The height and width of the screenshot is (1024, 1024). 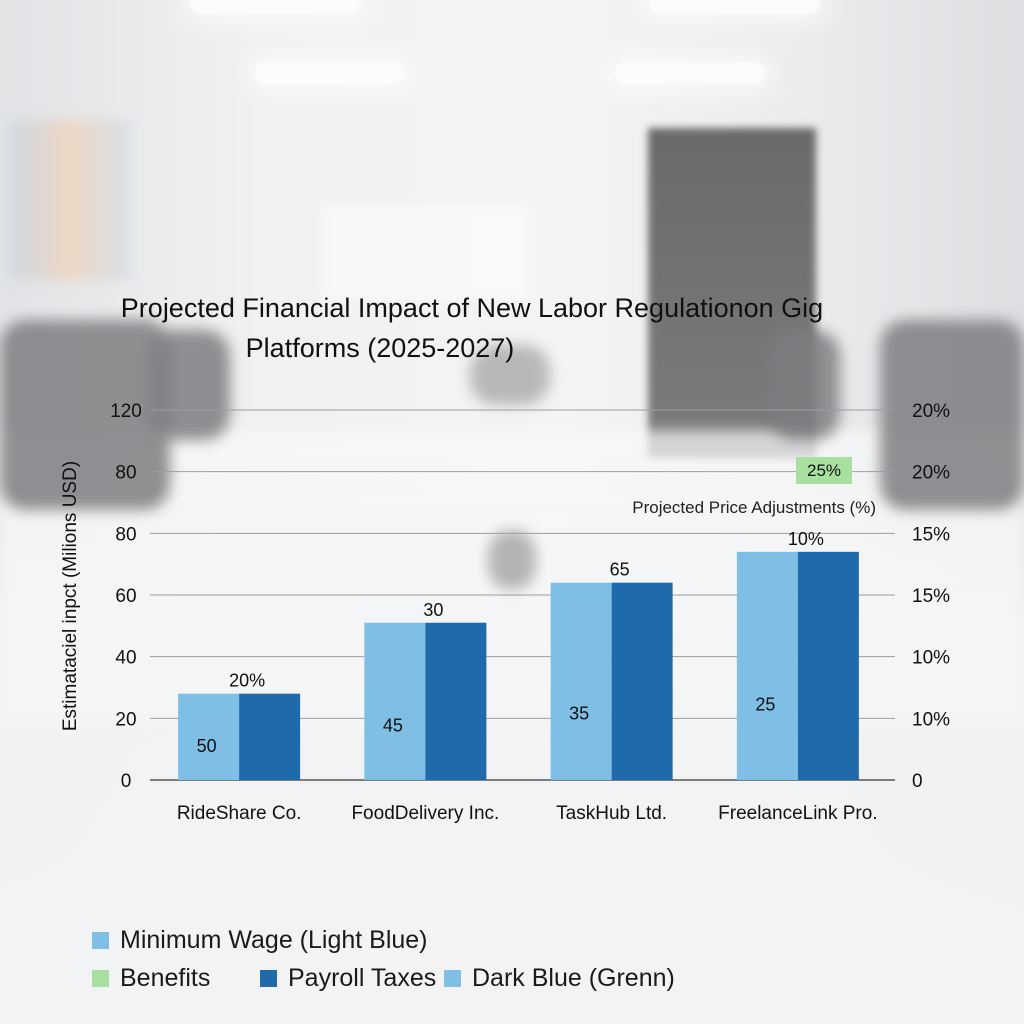 What do you see at coordinates (425, 252) in the screenshot?
I see `wall-board` at bounding box center [425, 252].